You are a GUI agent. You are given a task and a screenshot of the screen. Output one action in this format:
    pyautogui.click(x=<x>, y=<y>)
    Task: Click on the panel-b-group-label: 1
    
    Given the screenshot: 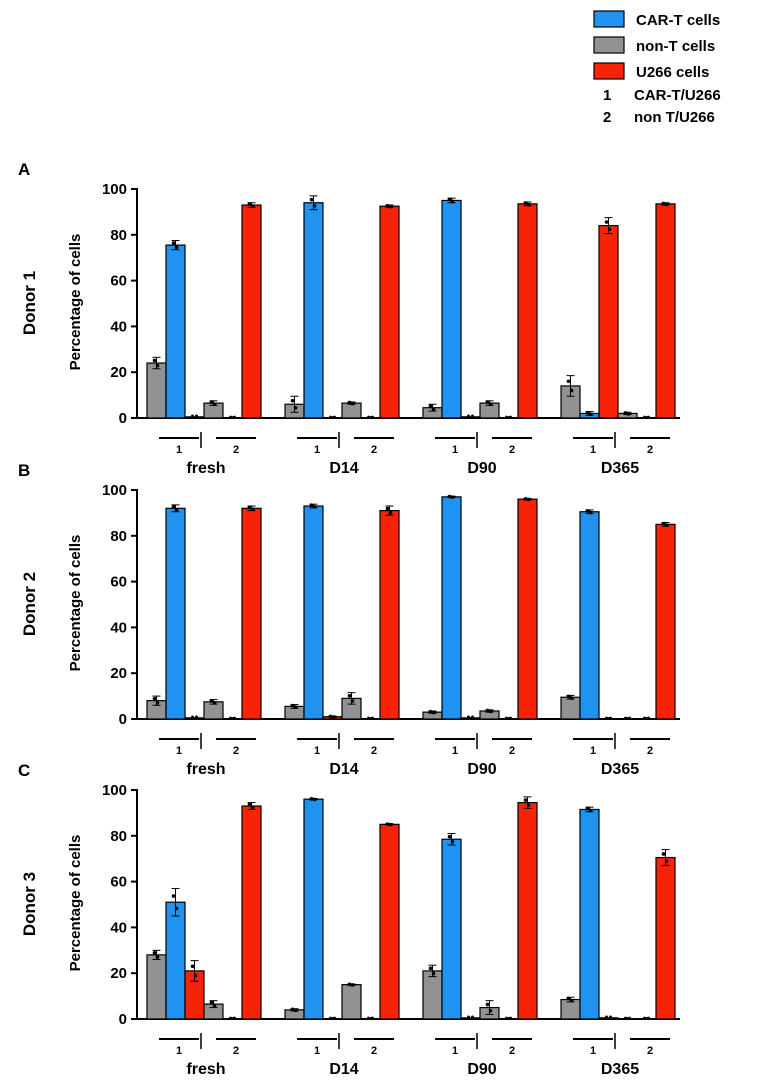 What is the action you would take?
    pyautogui.click(x=593, y=751)
    